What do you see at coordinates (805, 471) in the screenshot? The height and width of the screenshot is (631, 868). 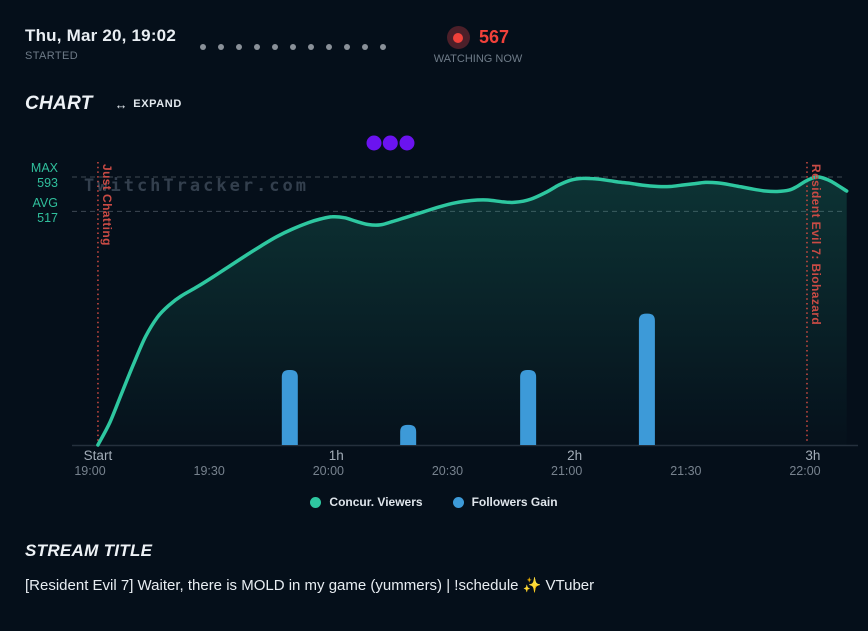 I see `x-tick-time: 22:00` at bounding box center [805, 471].